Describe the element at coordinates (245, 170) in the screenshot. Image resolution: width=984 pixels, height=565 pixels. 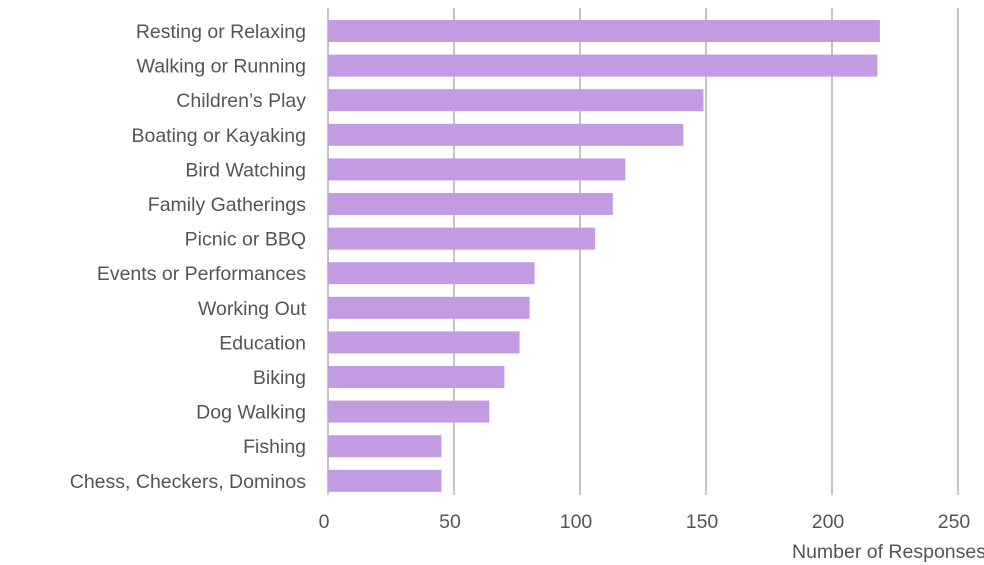
I see `category-label: Bird Watching` at that location.